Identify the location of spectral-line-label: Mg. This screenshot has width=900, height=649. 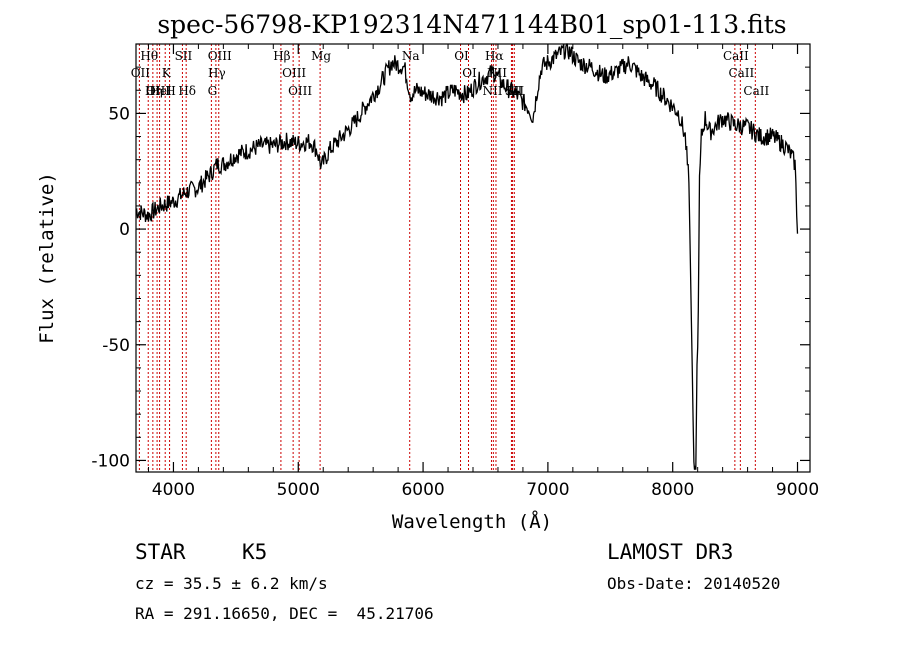
(321, 56).